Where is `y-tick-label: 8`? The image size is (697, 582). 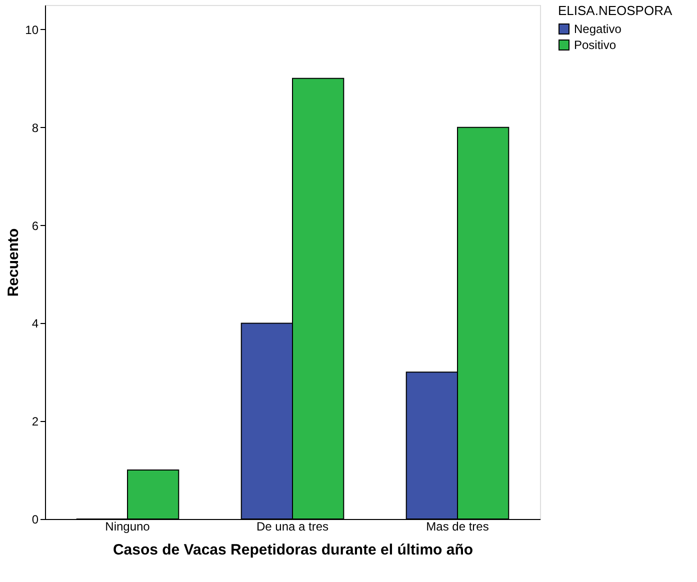
y-tick-label: 8 is located at coordinates (35, 127).